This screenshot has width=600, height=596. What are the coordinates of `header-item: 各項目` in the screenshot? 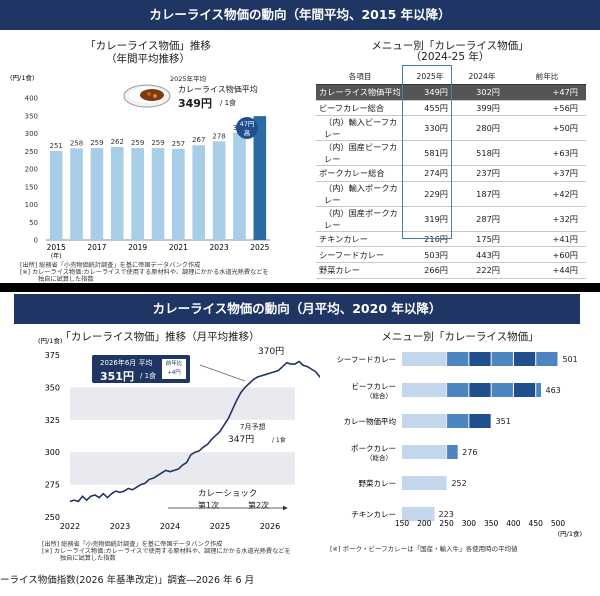 It's located at (360, 76).